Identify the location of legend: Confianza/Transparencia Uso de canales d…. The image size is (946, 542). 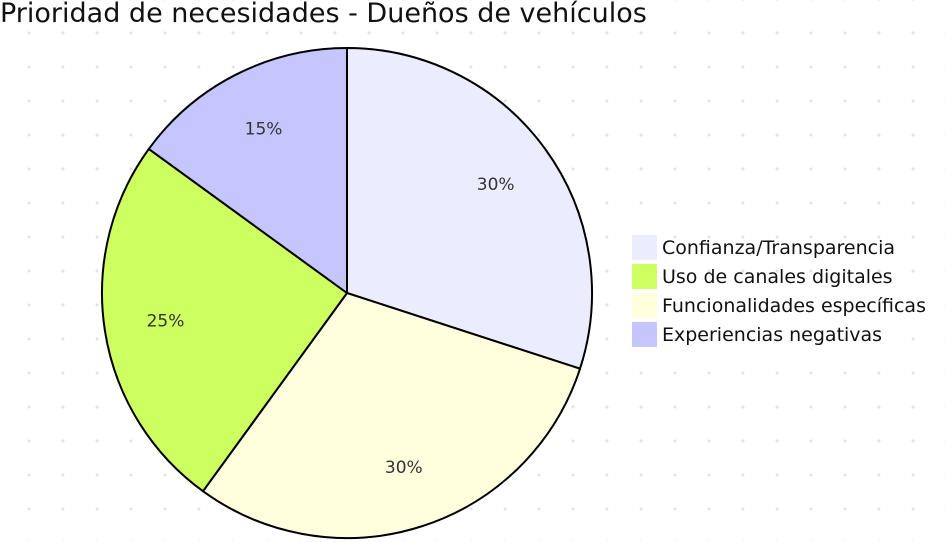
(779, 291).